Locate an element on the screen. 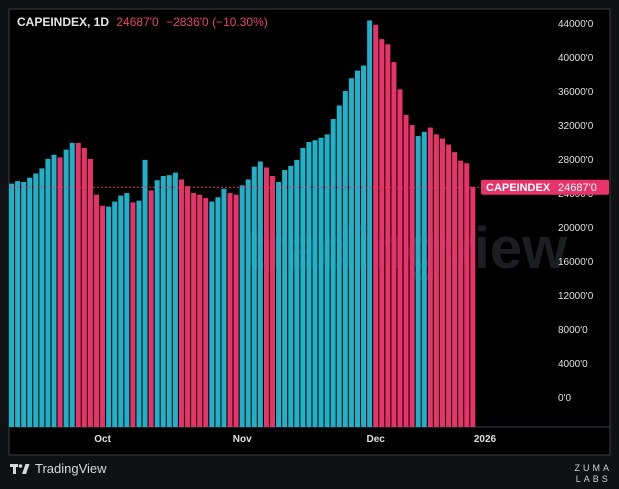 Image resolution: width=619 pixels, height=489 pixels. price-axis-tick-label: 20000'0 is located at coordinates (576, 228).